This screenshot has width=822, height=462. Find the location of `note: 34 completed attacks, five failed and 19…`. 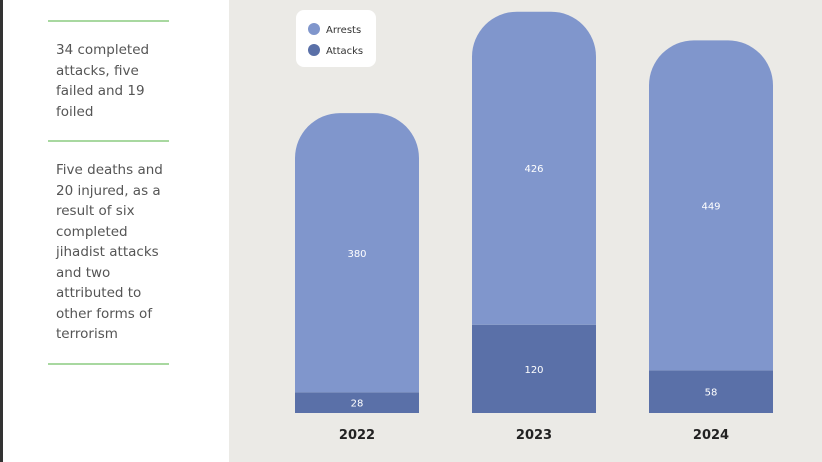

note: 34 completed attacks, five failed and 19… is located at coordinates (103, 81).